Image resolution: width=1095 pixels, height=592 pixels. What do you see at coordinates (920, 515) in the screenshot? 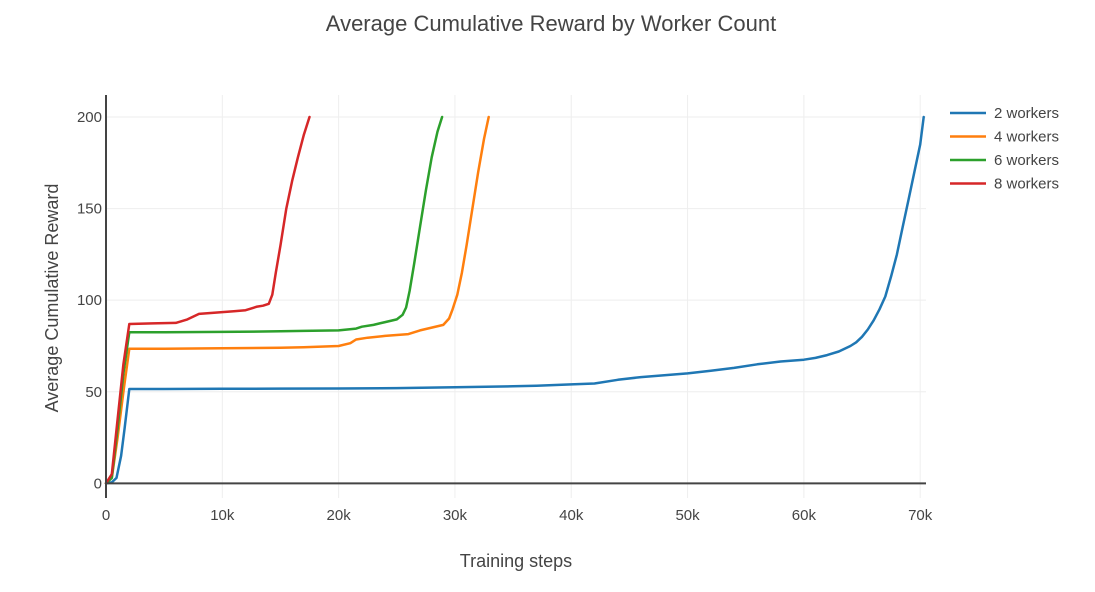
I see `x-tick-label: 70k` at bounding box center [920, 515].